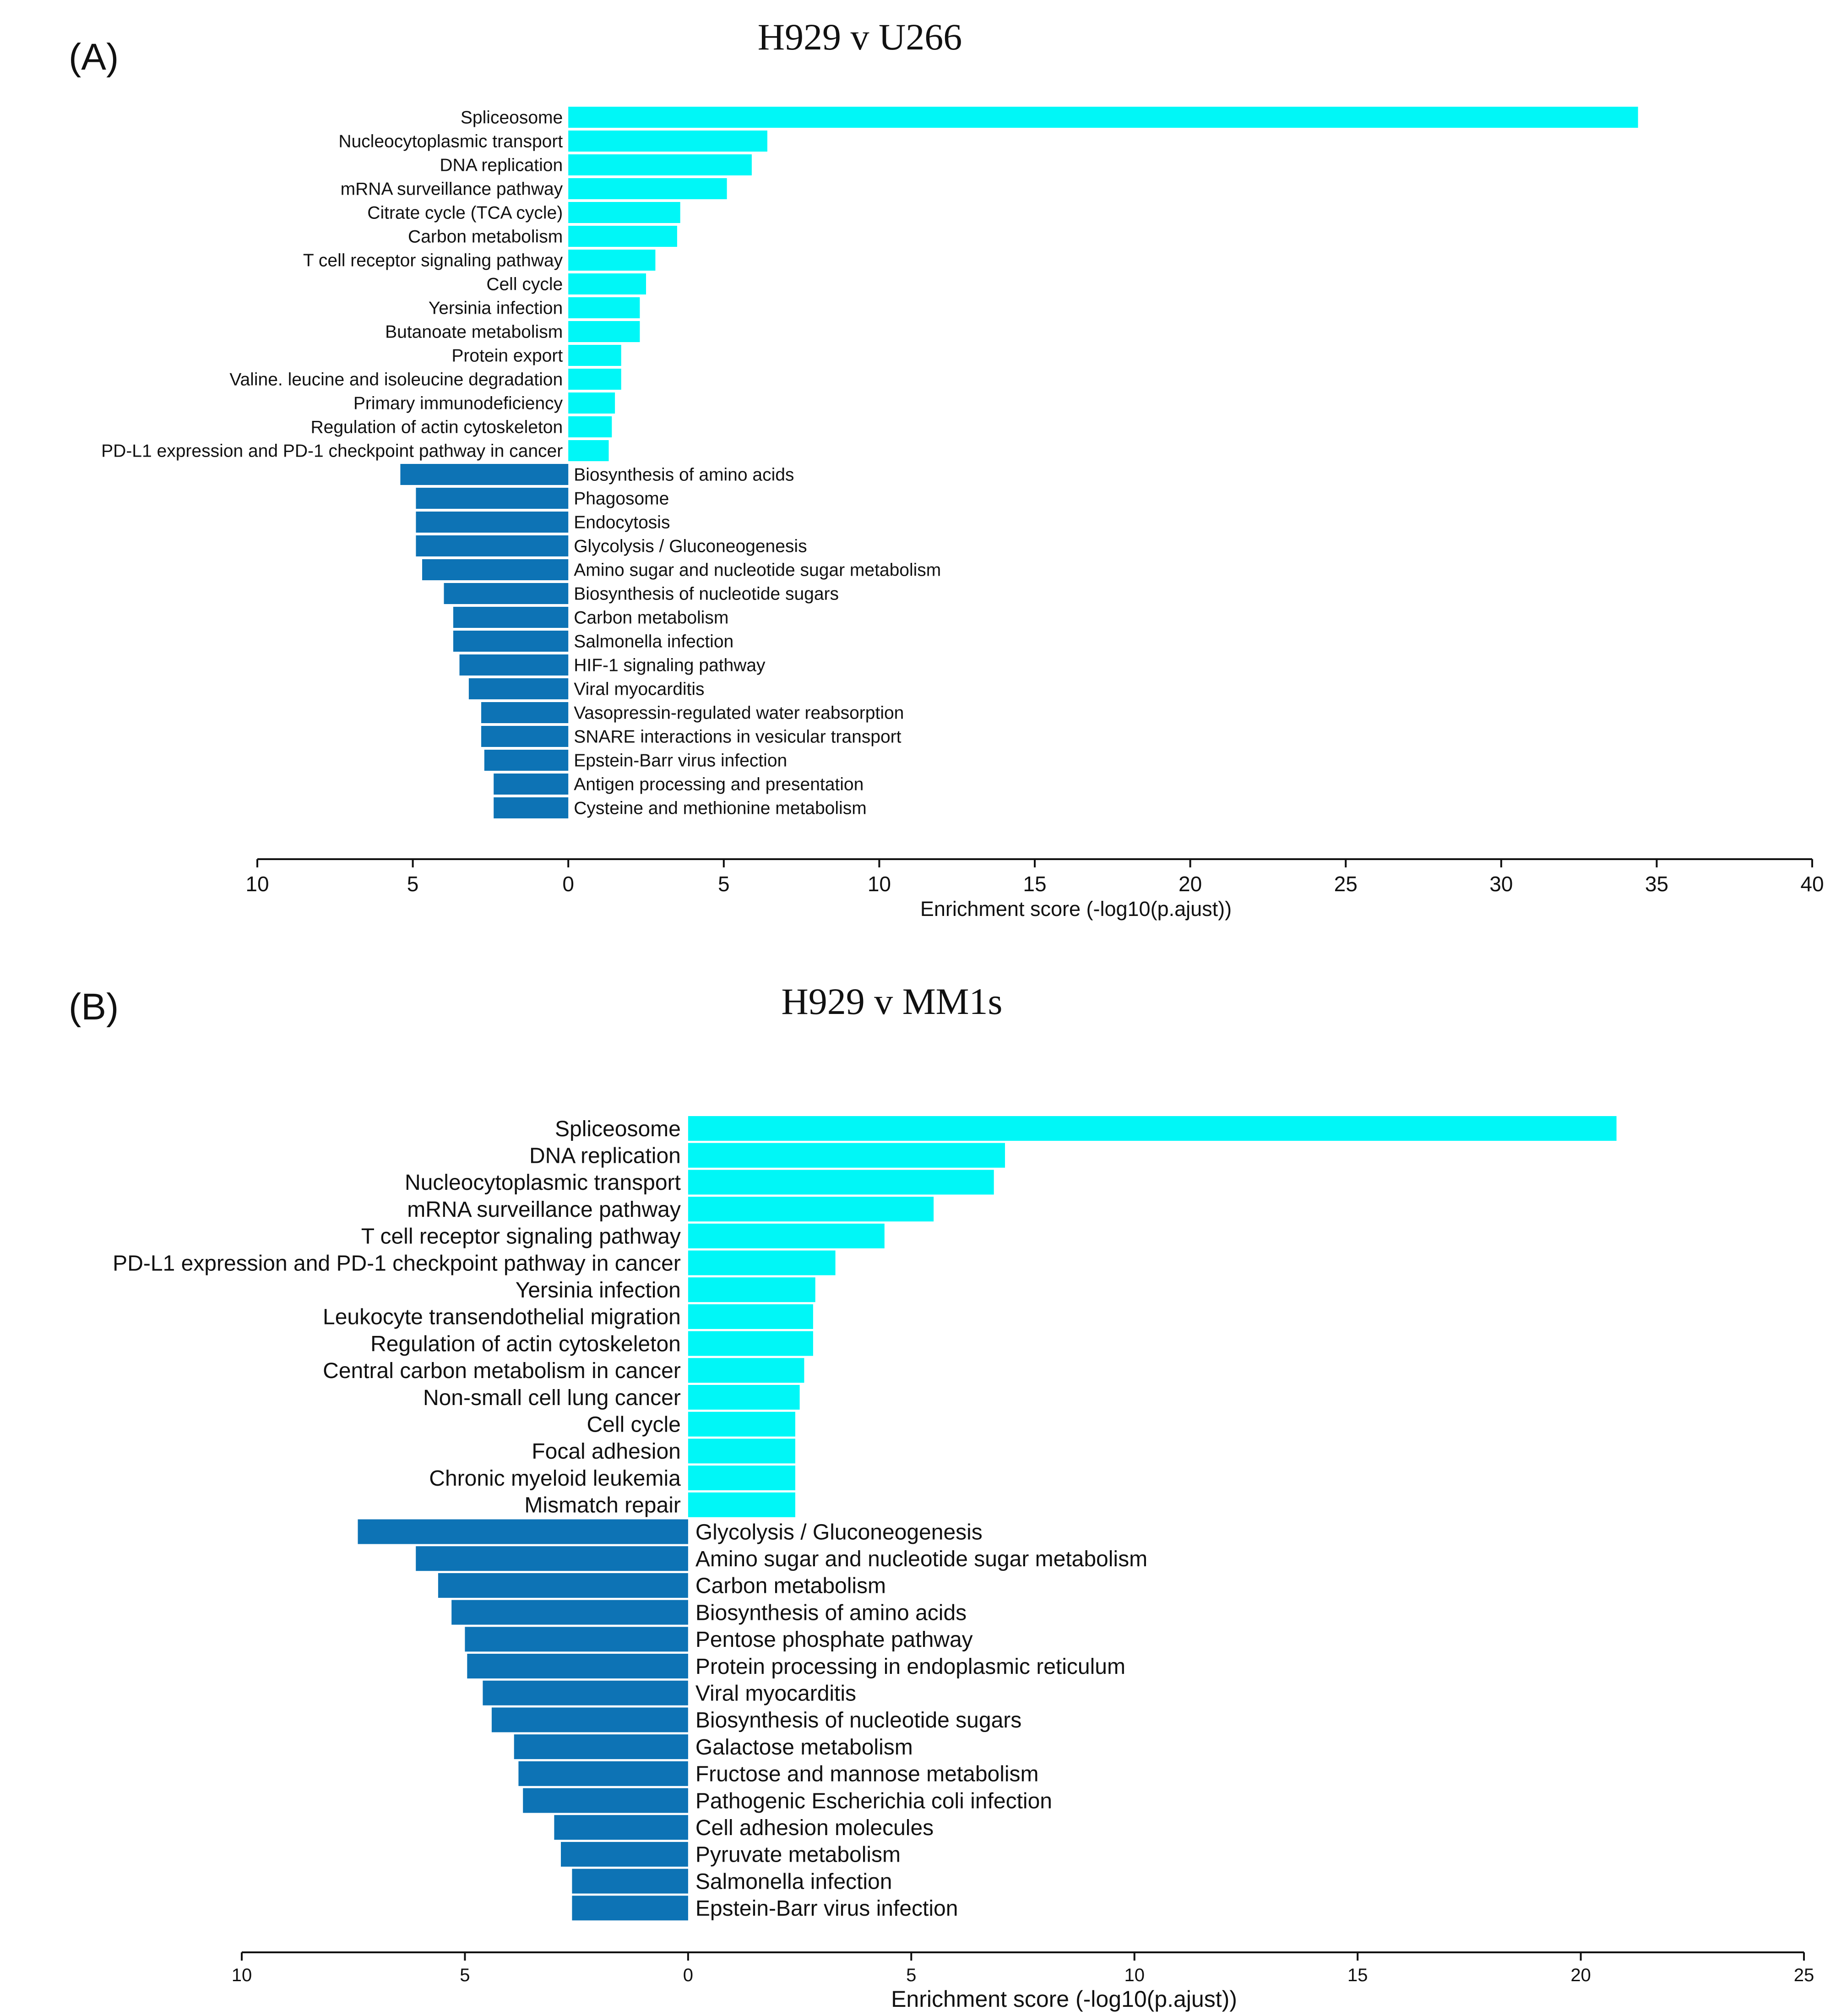 The height and width of the screenshot is (2016, 1836). Describe the element at coordinates (621, 499) in the screenshot. I see `bar-label-phagosome: Phagosome` at that location.